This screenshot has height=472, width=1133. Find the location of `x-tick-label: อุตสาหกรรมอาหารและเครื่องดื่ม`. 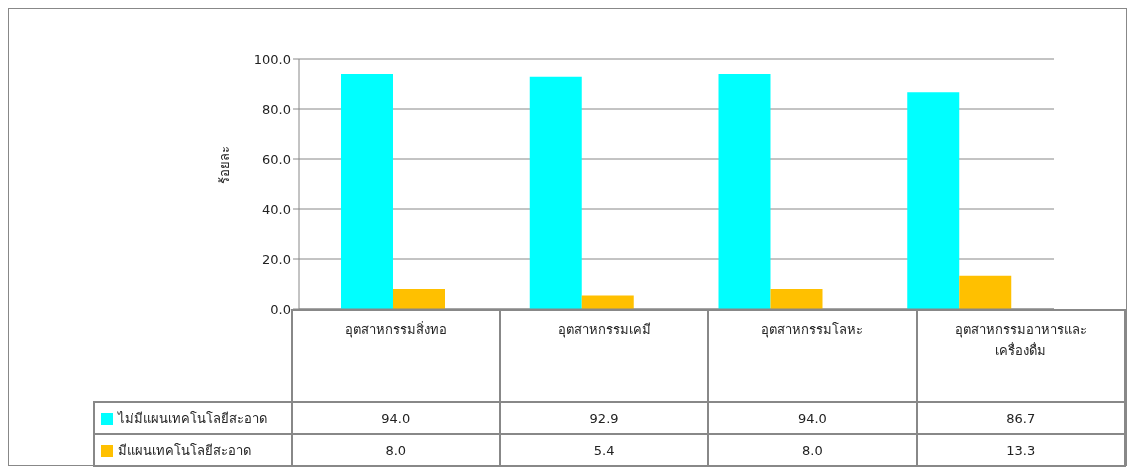

x-tick-label: อุตสาหกรรมอาหารและเครื่องดื่ม is located at coordinates (1020, 356).